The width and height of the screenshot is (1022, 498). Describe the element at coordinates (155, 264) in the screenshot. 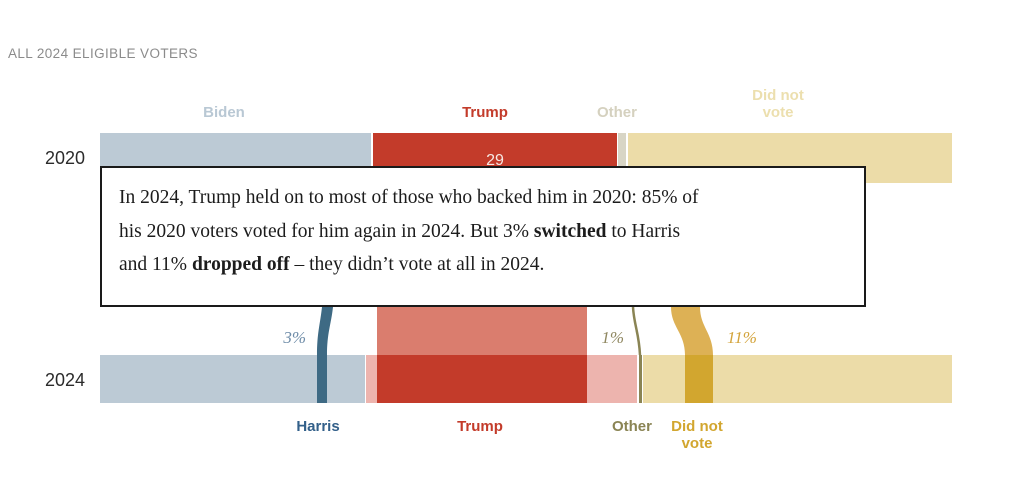

I see `tooltip-text: and 11%` at that location.